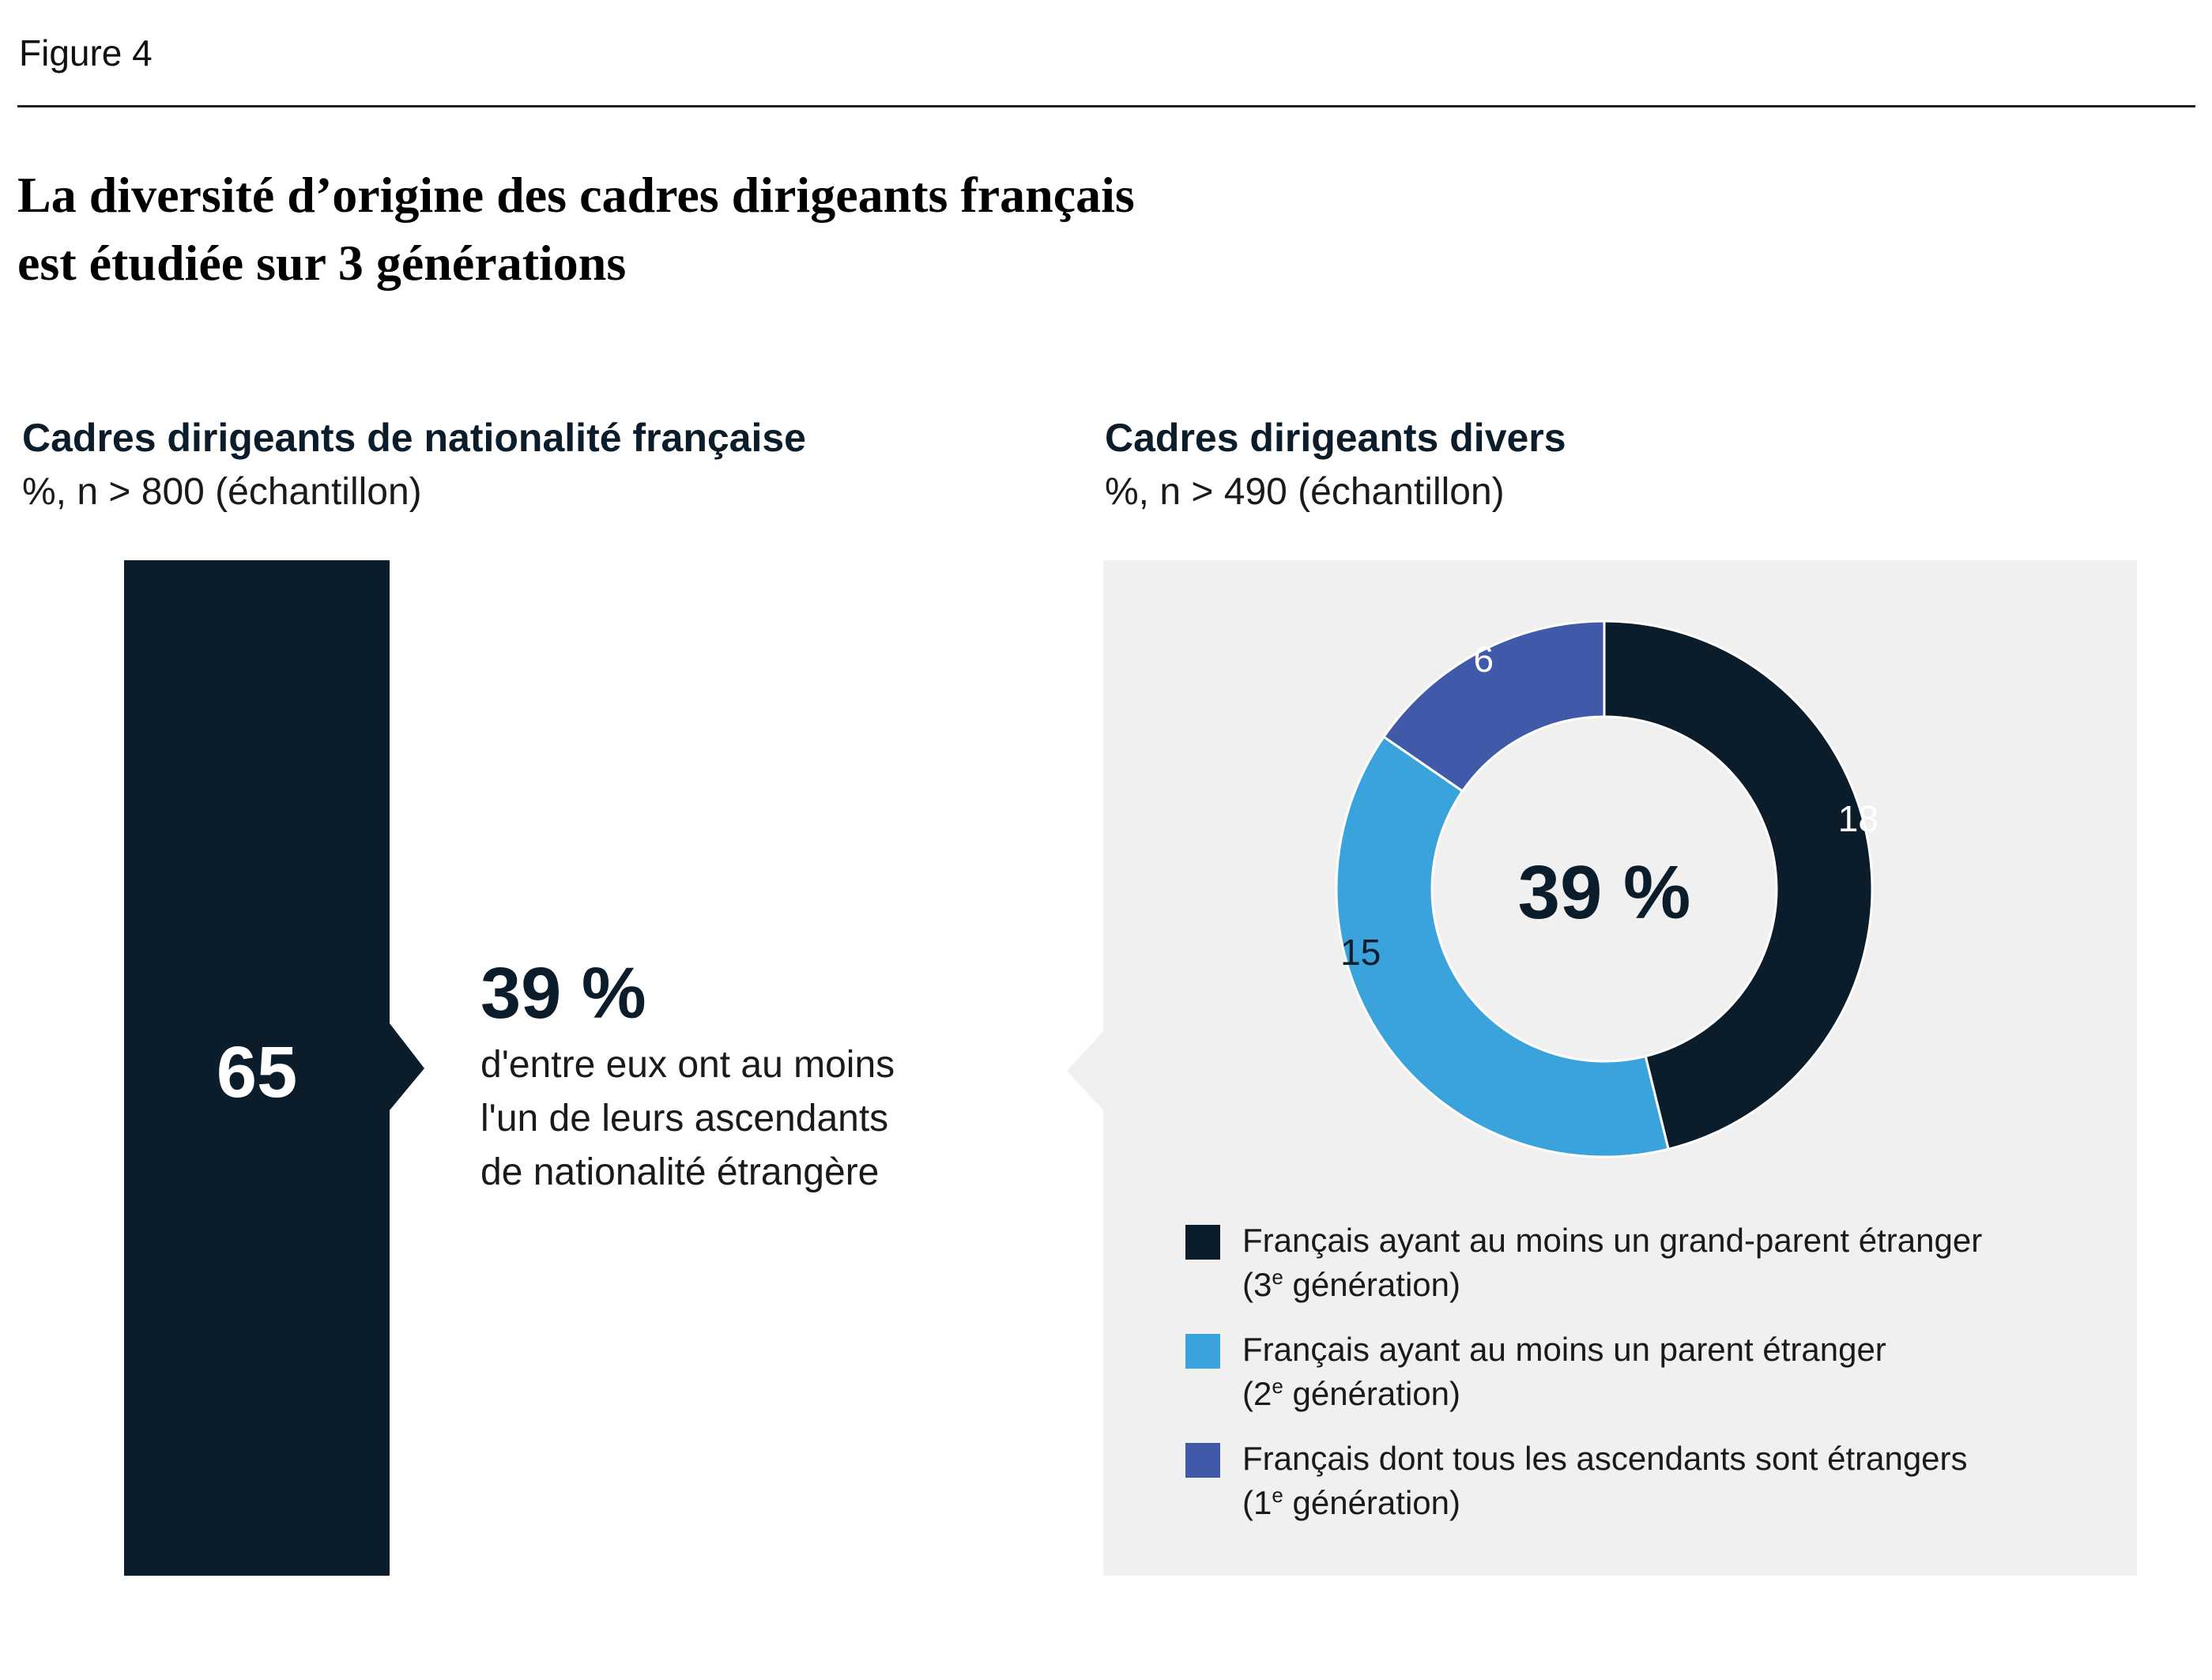 The height and width of the screenshot is (1680, 2212). What do you see at coordinates (1351, 1502) in the screenshot?
I see `legend-sublabel: (1e génération)` at bounding box center [1351, 1502].